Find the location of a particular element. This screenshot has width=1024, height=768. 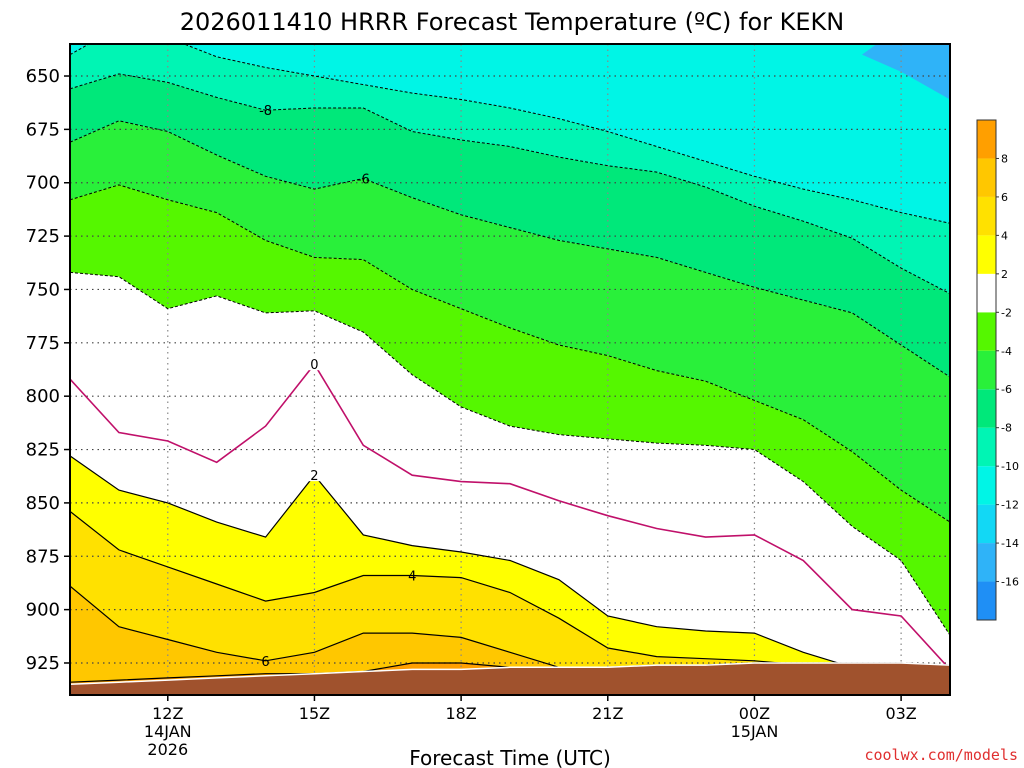

isotherm-label-2: 2 is located at coordinates (314, 476).